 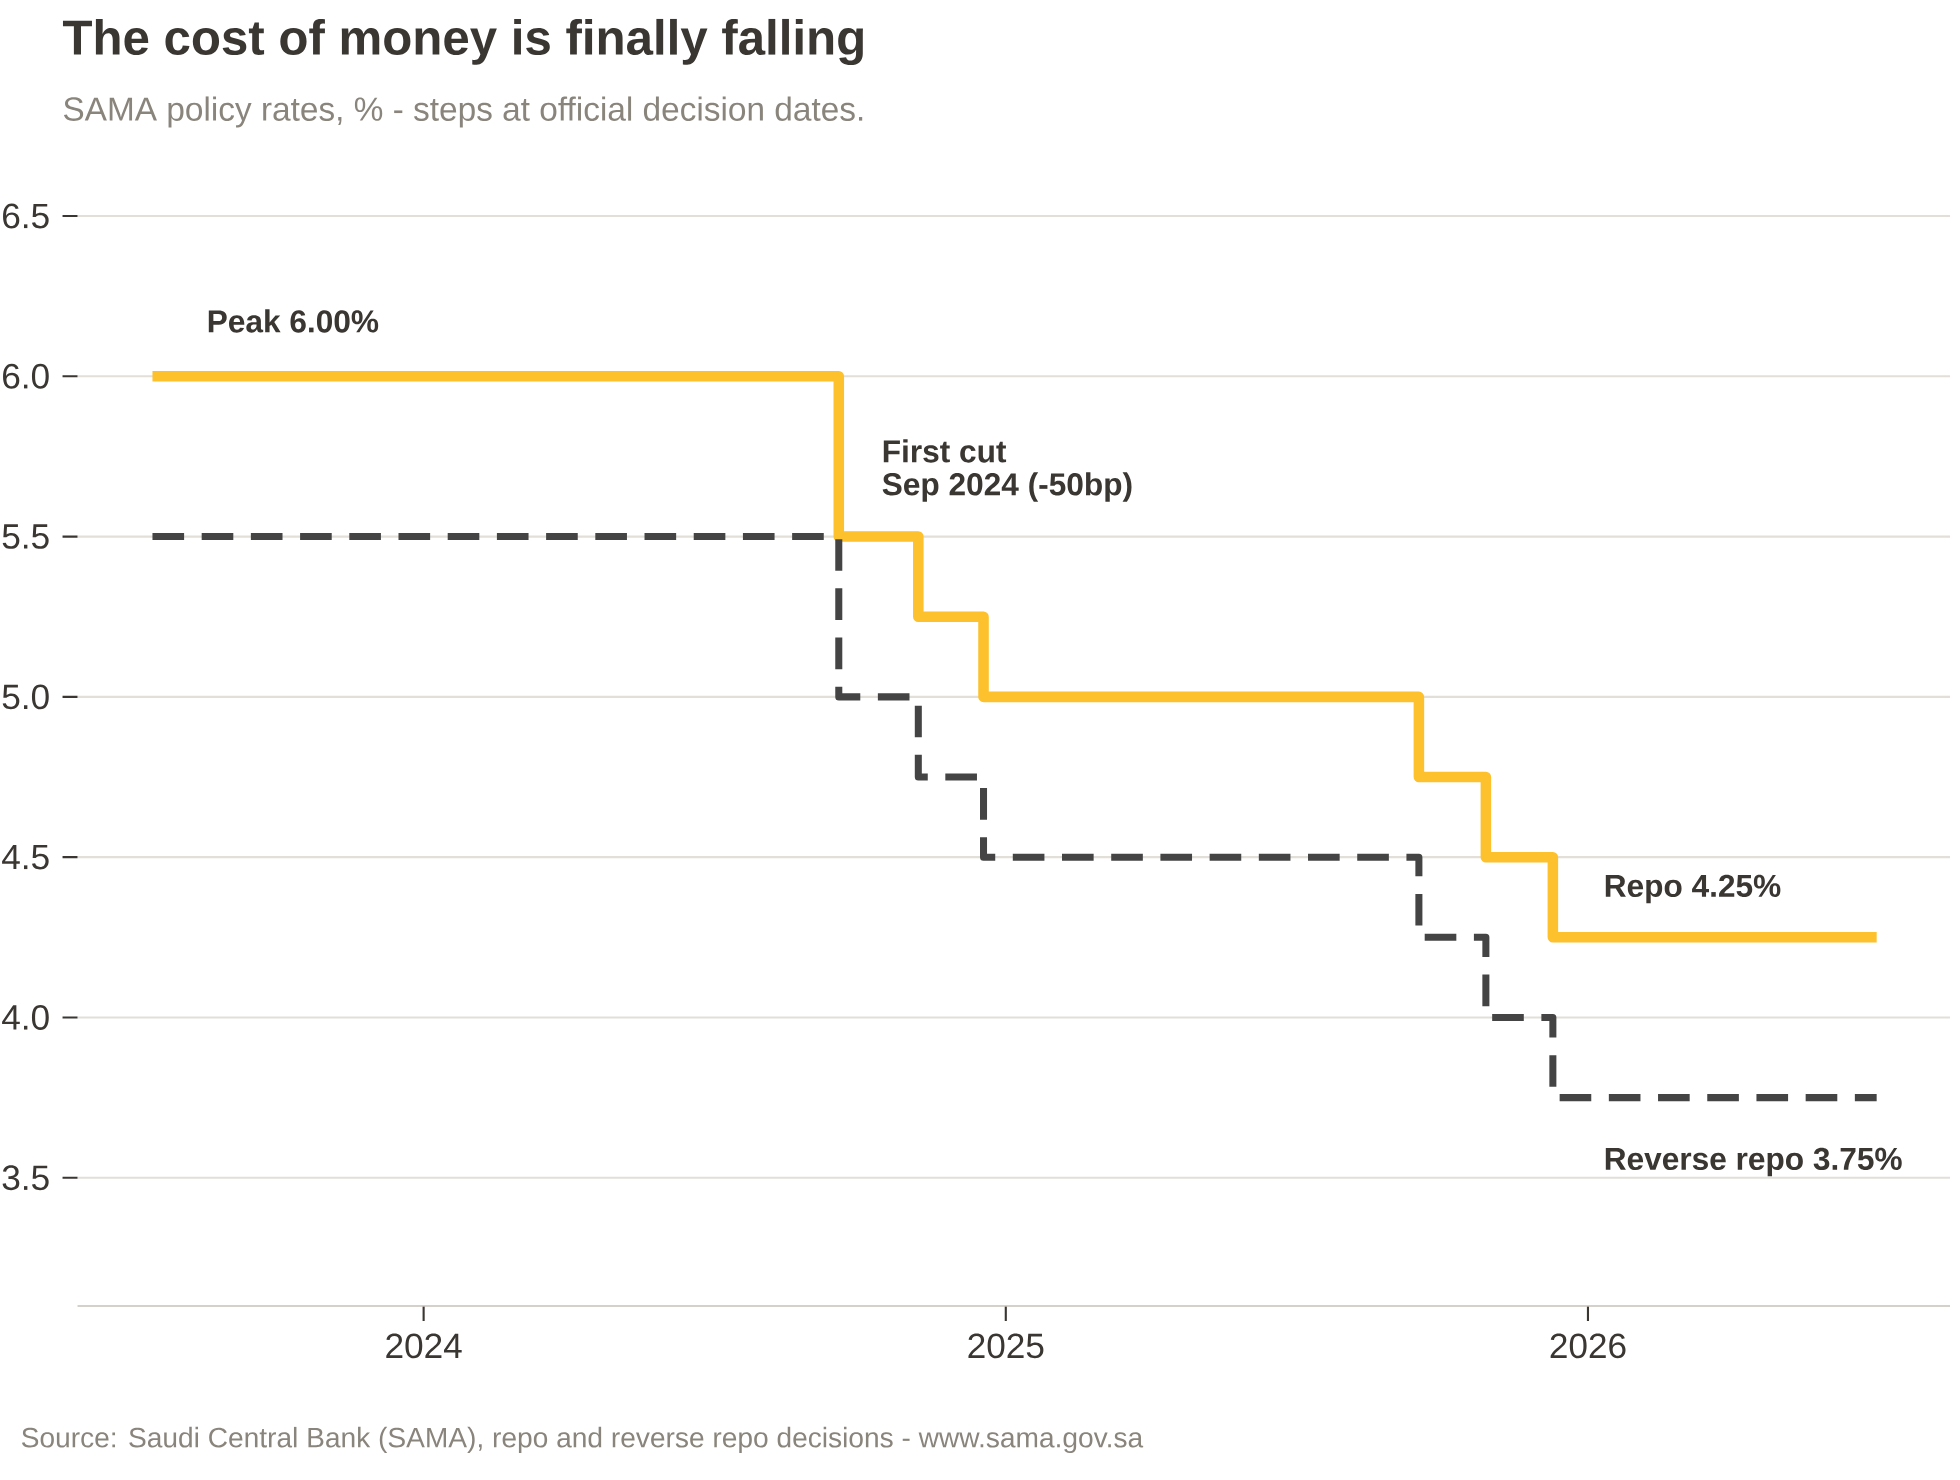 What do you see at coordinates (582, 1440) in the screenshot?
I see `source-note: Source: Saudi Central Bank (SAMA), repo and reverse repo decisions - www.sama.gov.sa` at bounding box center [582, 1440].